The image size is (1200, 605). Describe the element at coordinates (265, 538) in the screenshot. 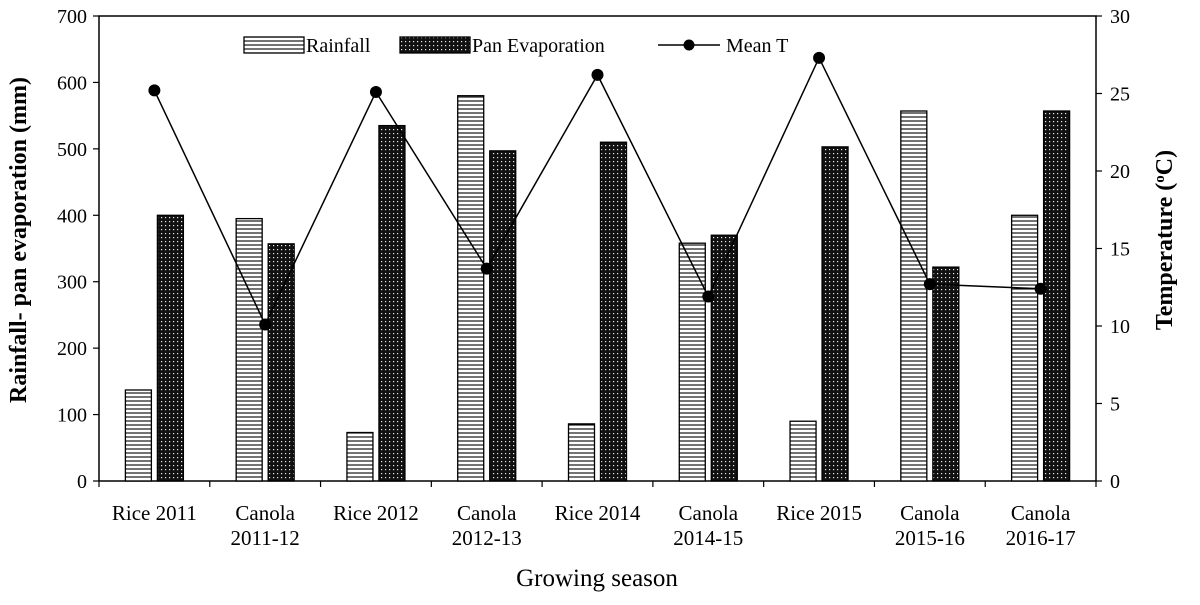

I see `x-category-label-line: 2011-12` at that location.